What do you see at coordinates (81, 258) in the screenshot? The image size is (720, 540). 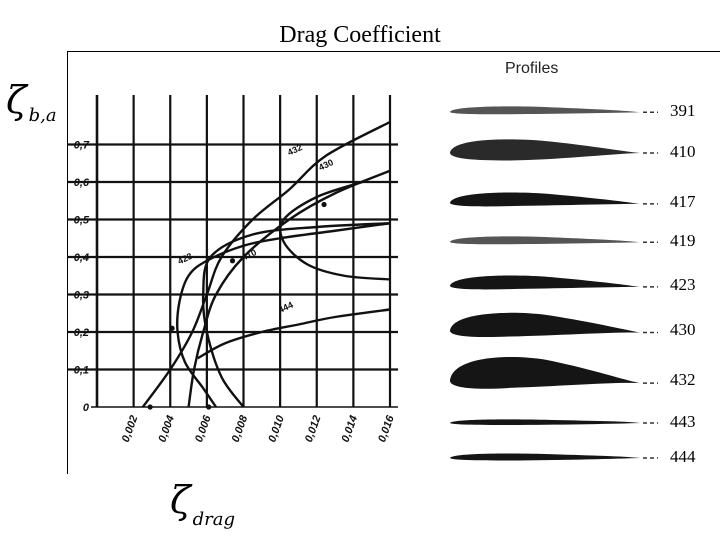 I see `y-tick-label: 0,4` at bounding box center [81, 258].